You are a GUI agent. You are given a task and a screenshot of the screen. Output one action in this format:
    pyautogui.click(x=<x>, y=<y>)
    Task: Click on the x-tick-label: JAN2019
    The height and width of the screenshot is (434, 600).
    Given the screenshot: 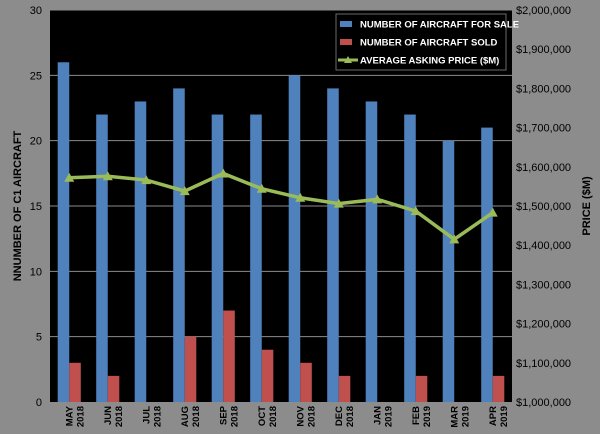 What is the action you would take?
    pyautogui.click(x=383, y=416)
    